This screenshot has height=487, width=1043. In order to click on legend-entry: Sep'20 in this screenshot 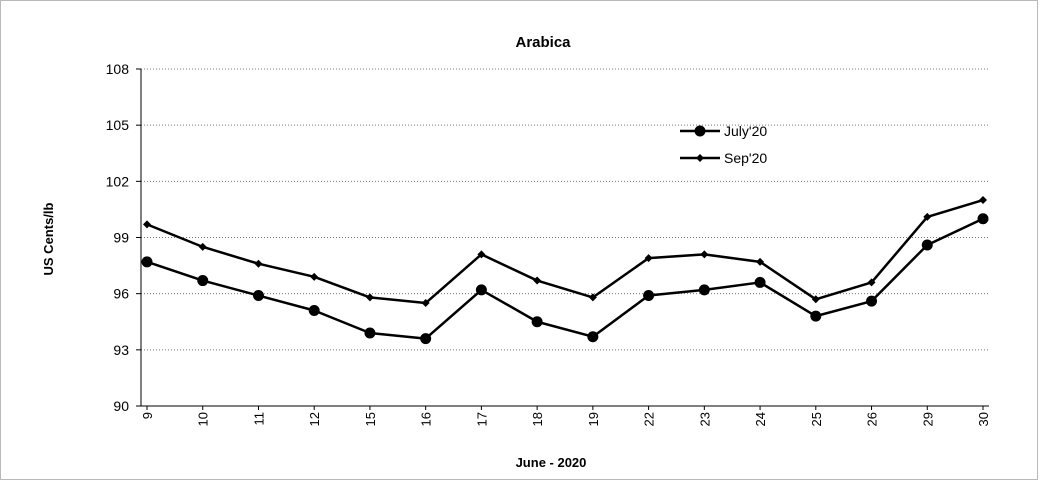, I will do `click(723, 158)`.